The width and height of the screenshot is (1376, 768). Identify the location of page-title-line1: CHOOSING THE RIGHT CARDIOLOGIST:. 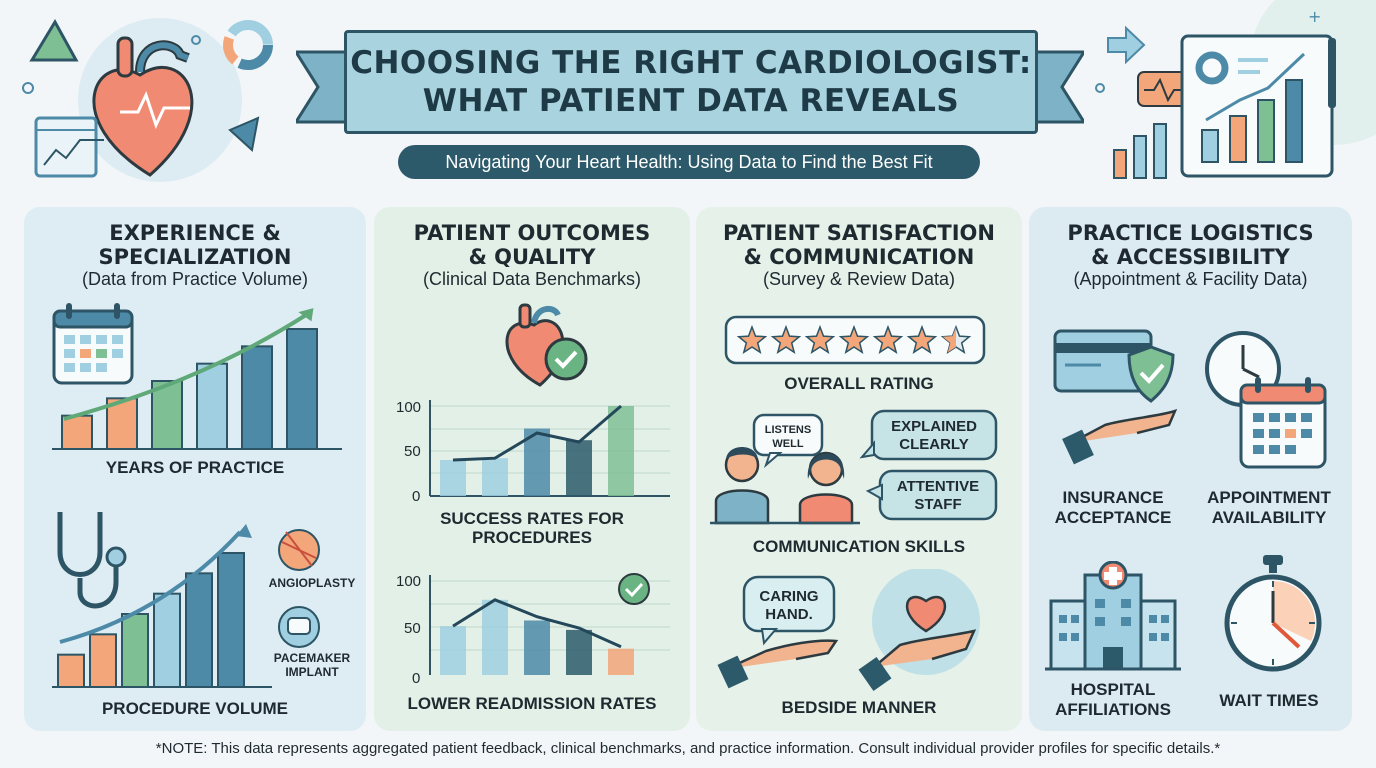
(691, 63).